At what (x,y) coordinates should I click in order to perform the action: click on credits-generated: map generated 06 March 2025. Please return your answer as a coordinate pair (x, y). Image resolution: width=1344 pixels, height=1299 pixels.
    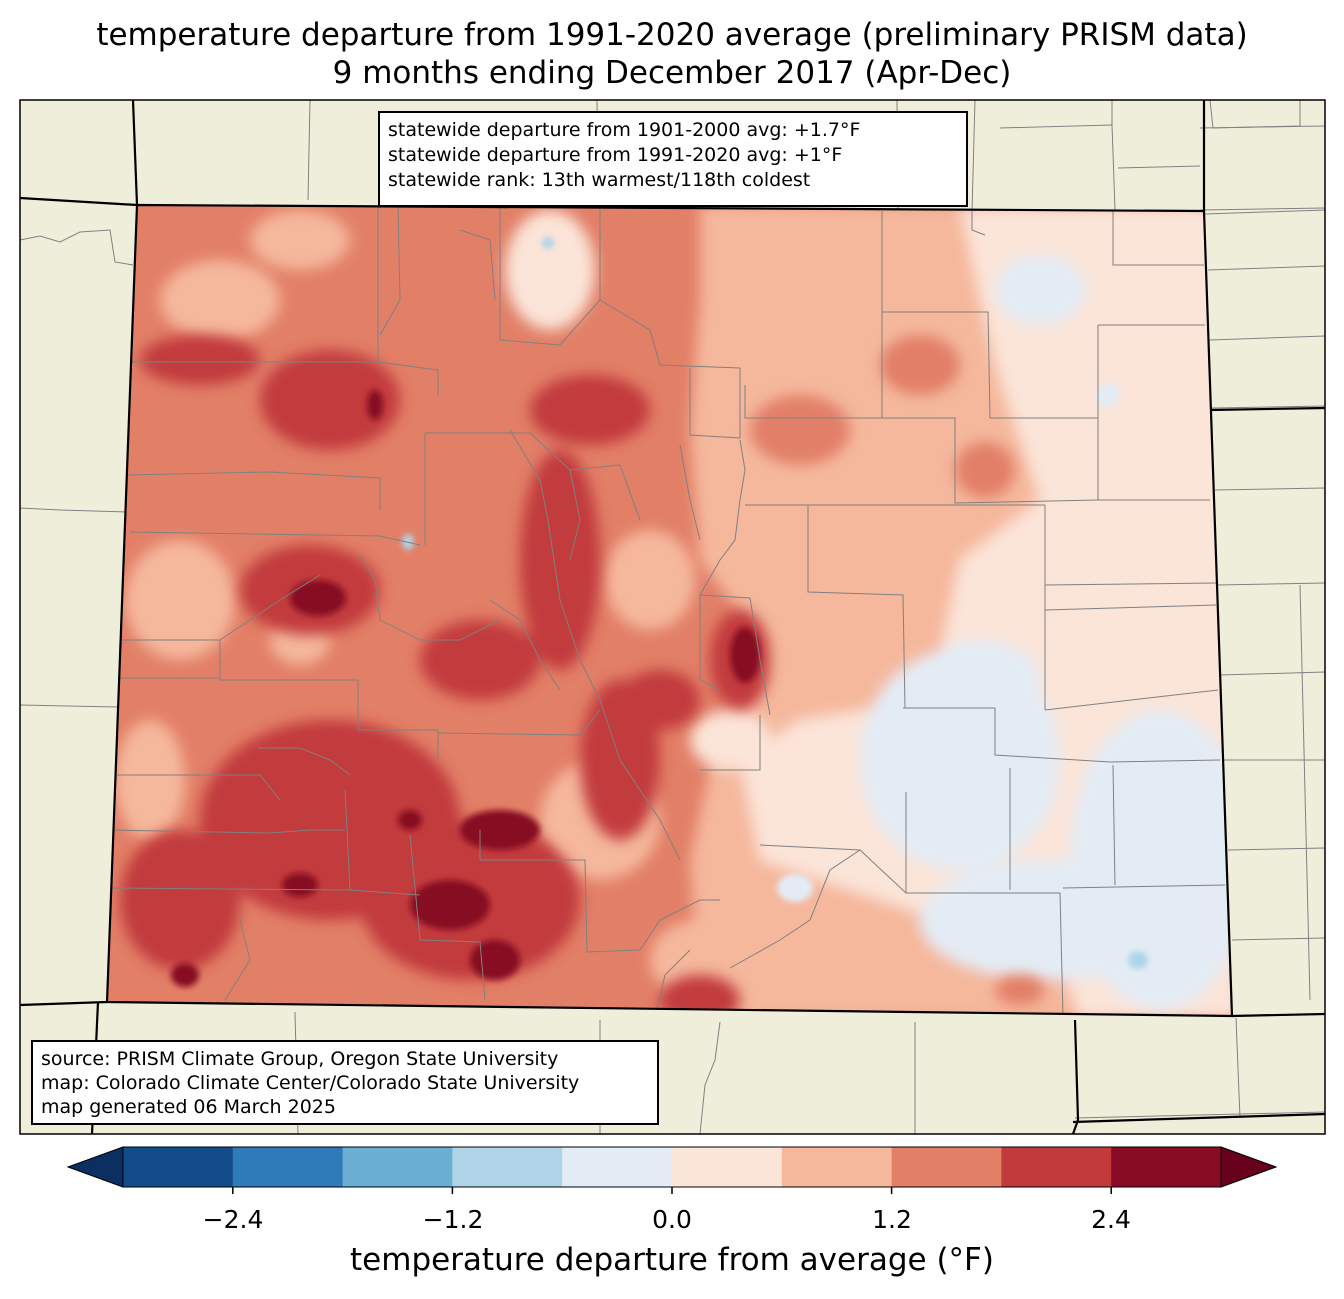
    Looking at the image, I should click on (188, 1107).